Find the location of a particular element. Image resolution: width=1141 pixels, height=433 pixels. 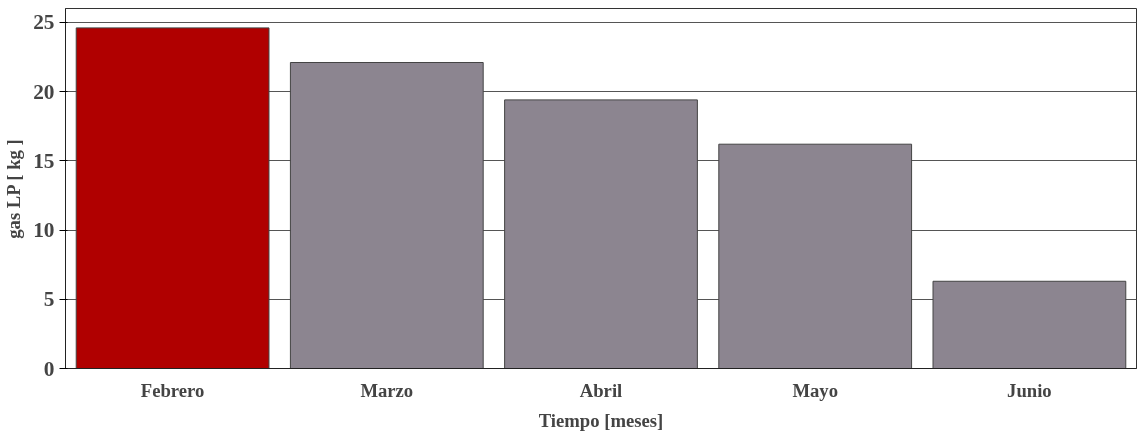

y-tick-label: 25 is located at coordinates (44, 22).